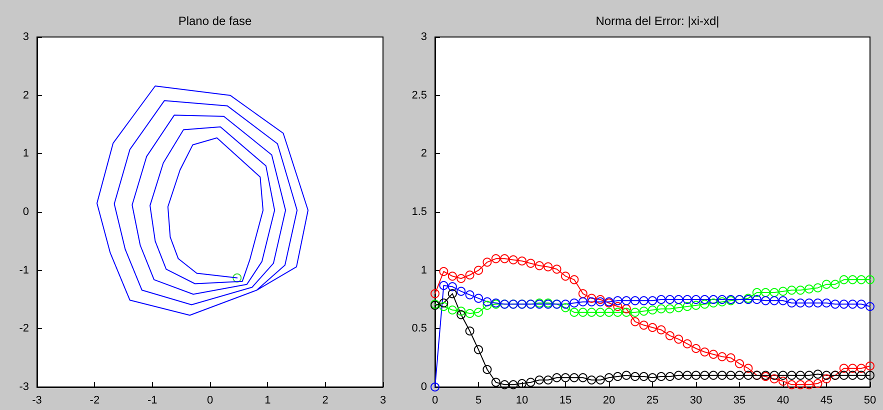 Image resolution: width=883 pixels, height=410 pixels. Describe the element at coordinates (95, 400) in the screenshot. I see `x-tick-label: -2` at that location.